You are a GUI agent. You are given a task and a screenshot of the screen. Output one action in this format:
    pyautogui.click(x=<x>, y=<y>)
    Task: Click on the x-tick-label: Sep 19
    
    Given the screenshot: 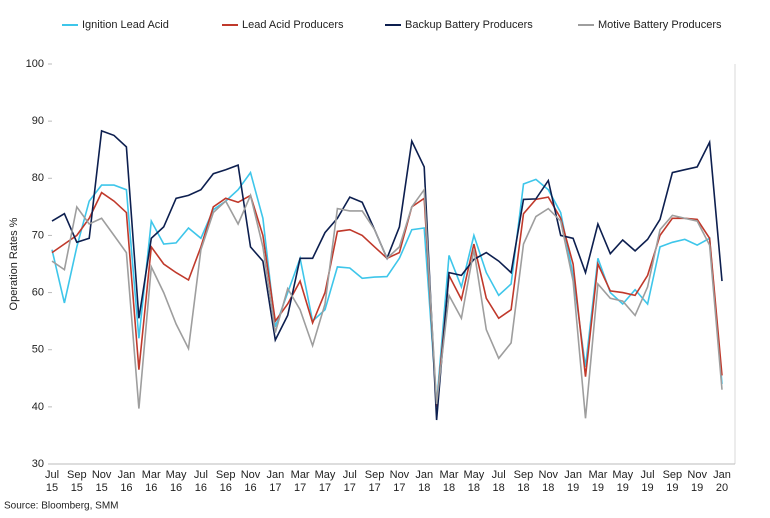 What is the action you would take?
    pyautogui.click(x=672, y=481)
    